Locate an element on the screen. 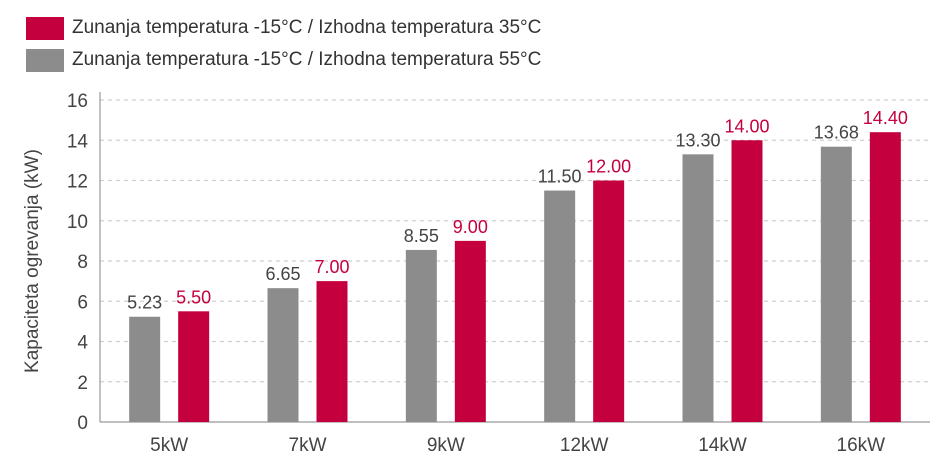 This screenshot has height=465, width=940. y-tick-label: 0 is located at coordinates (82, 423).